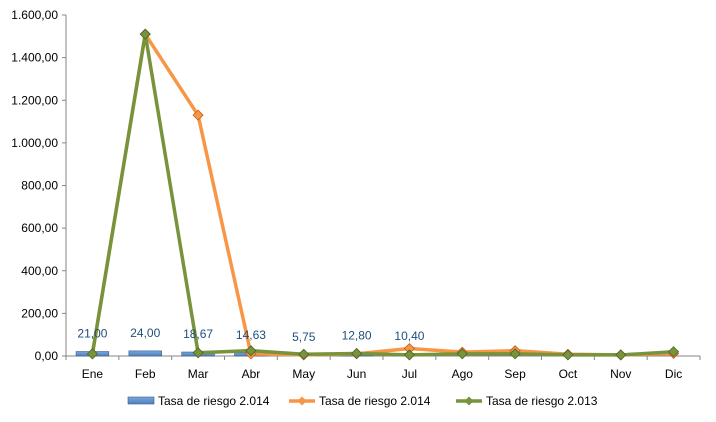 The width and height of the screenshot is (716, 422). I want to click on bar-data-label: 21,00, so click(92, 334).